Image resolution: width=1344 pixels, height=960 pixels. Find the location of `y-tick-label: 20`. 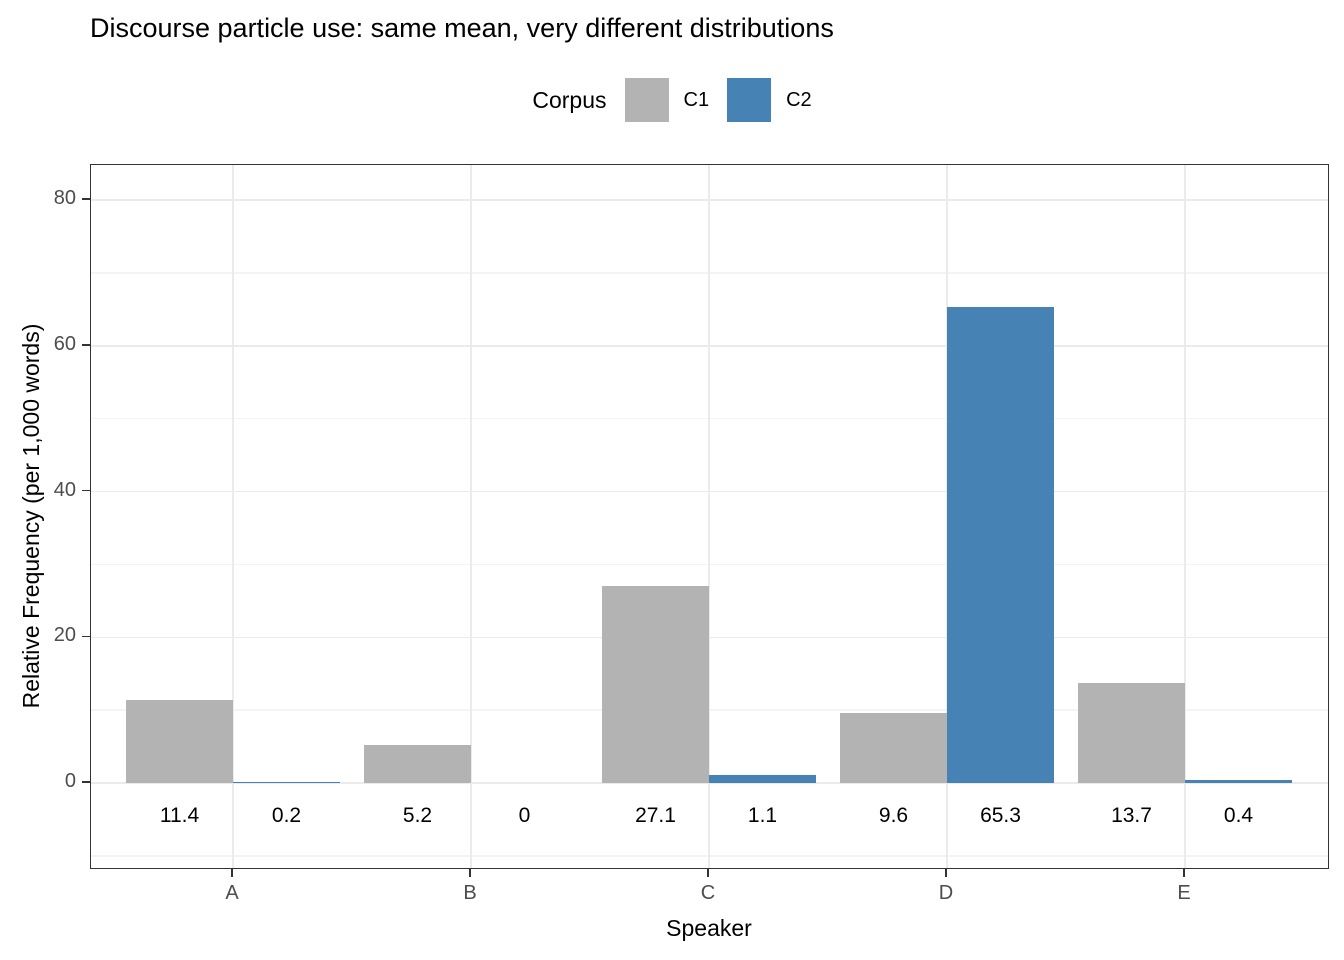

y-tick-label: 20 is located at coordinates (64, 635).